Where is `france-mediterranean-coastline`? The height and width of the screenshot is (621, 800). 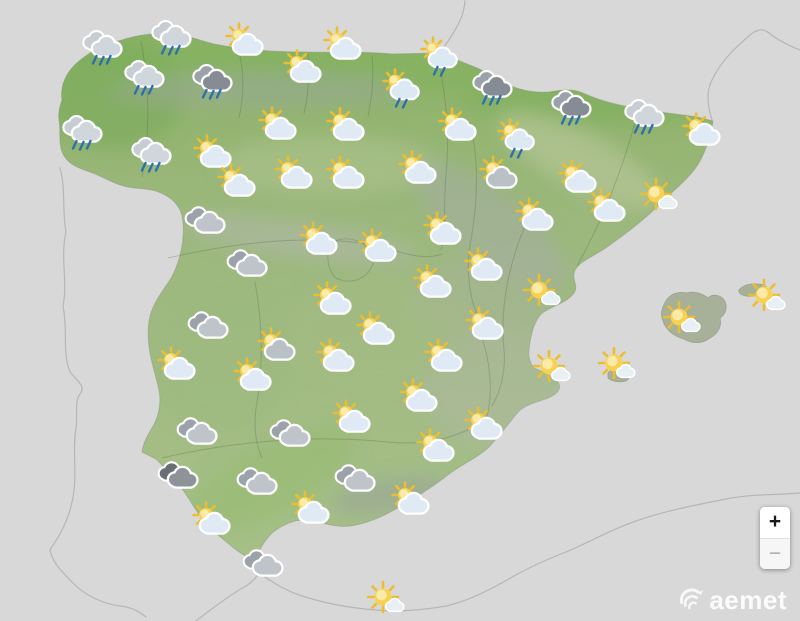 france-mediterranean-coastline is located at coordinates (753, 75).